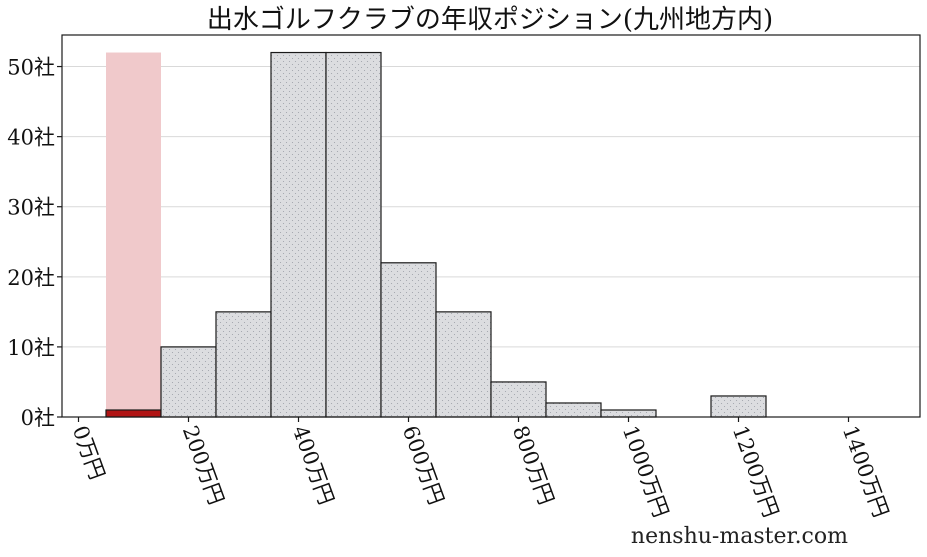 This screenshot has height=557, width=927. What do you see at coordinates (133, 234) in the screenshot?
I see `highlight-band` at bounding box center [133, 234].